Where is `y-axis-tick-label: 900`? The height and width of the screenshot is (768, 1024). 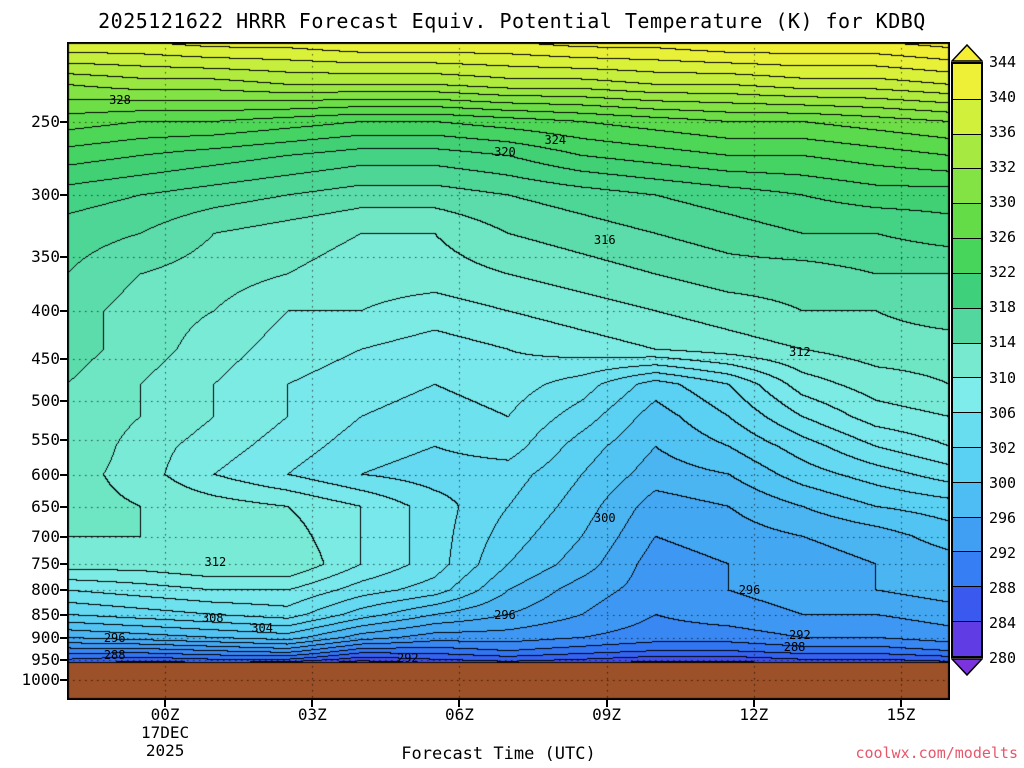
y-axis-tick-label: 900 is located at coordinates (45, 637).